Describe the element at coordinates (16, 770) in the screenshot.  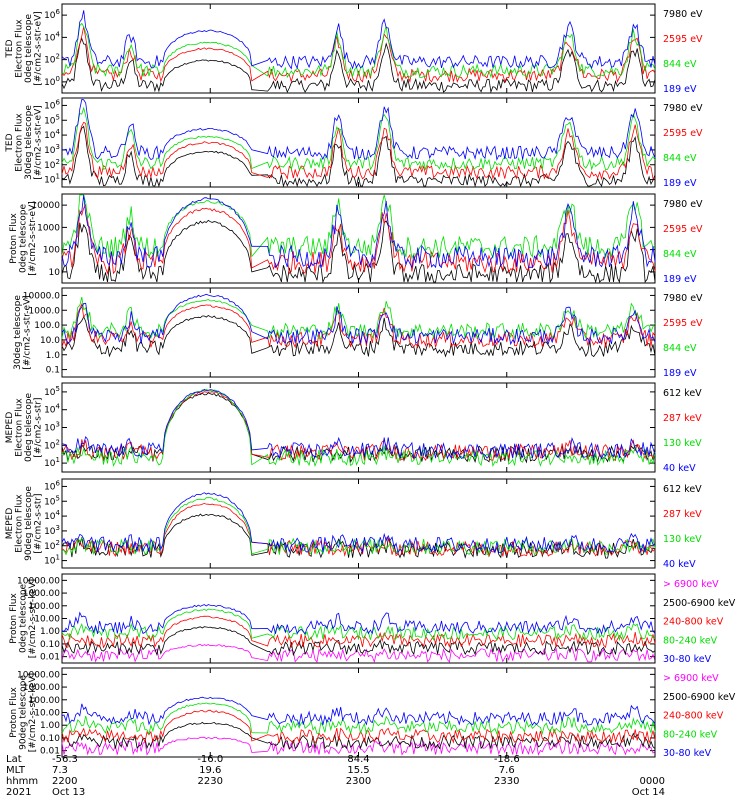
I see `x-row-label-mlt: MLT` at that location.